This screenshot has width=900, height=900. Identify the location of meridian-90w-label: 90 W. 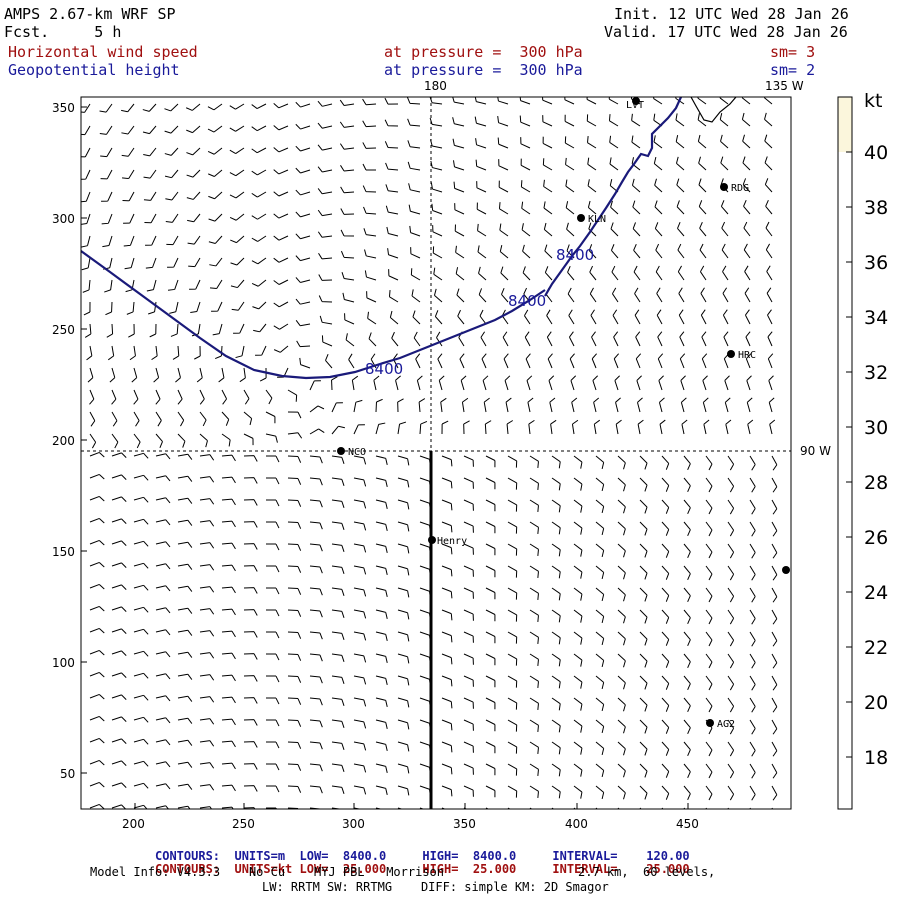
(815, 451).